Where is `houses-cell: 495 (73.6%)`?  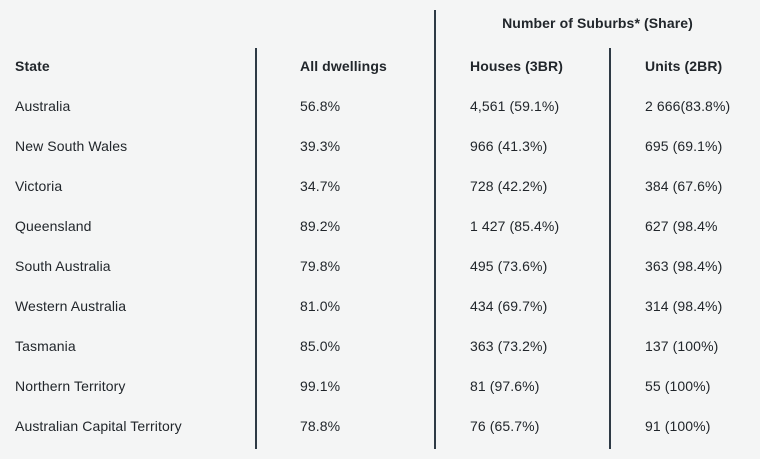
houses-cell: 495 (73.6%) is located at coordinates (509, 266).